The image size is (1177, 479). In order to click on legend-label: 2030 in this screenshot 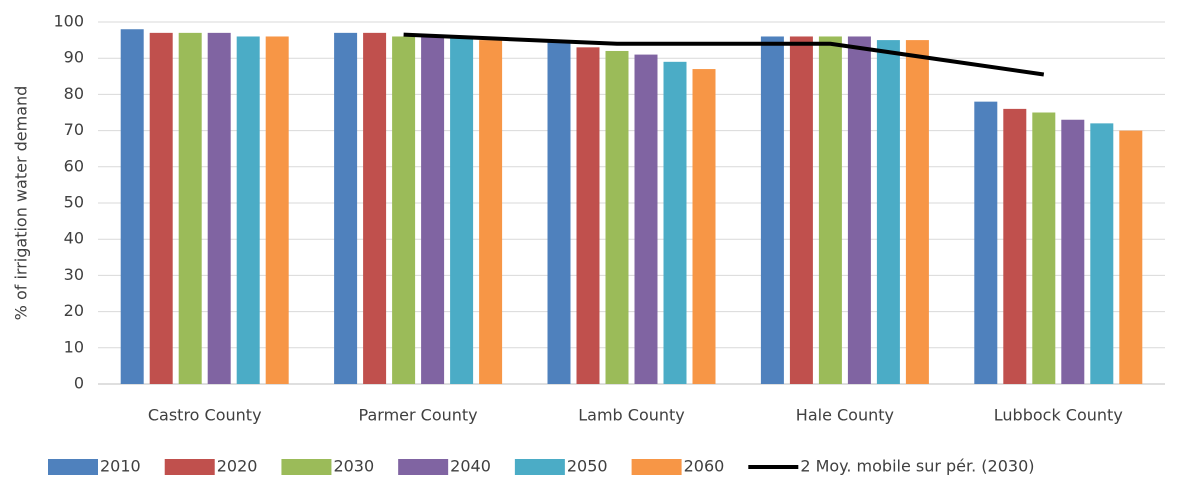, I will do `click(353, 466)`.